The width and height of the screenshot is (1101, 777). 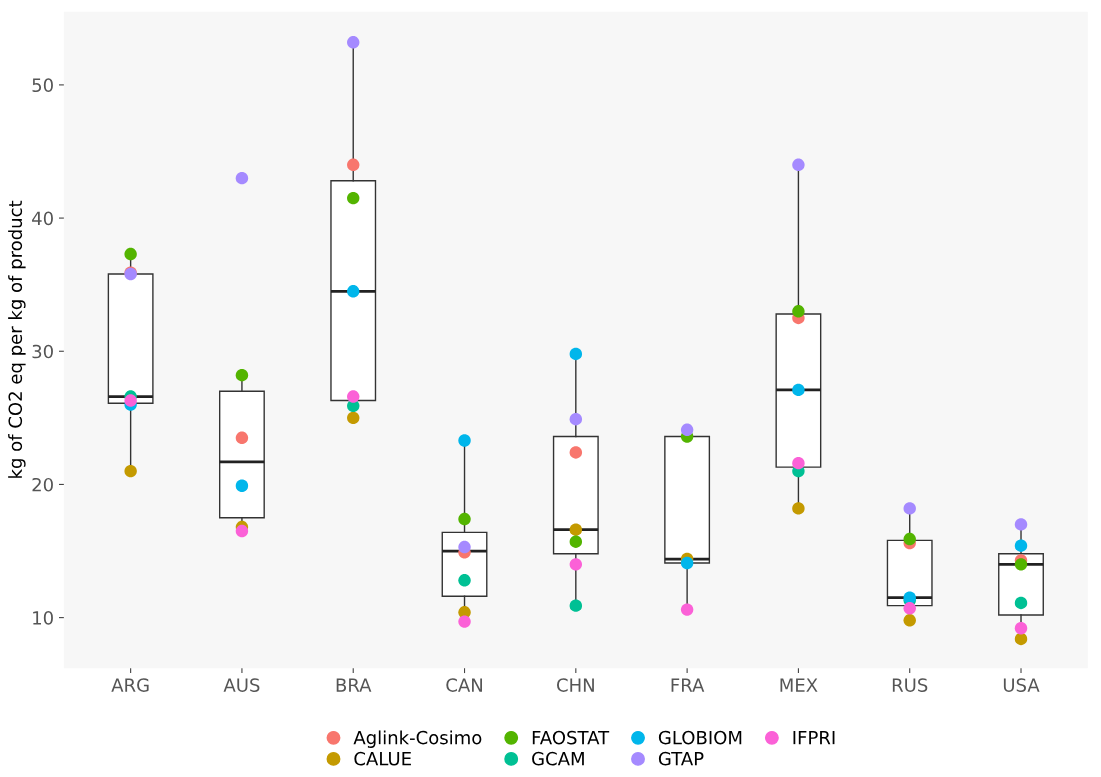 I want to click on x-tick-label: AUS, so click(x=241, y=685).